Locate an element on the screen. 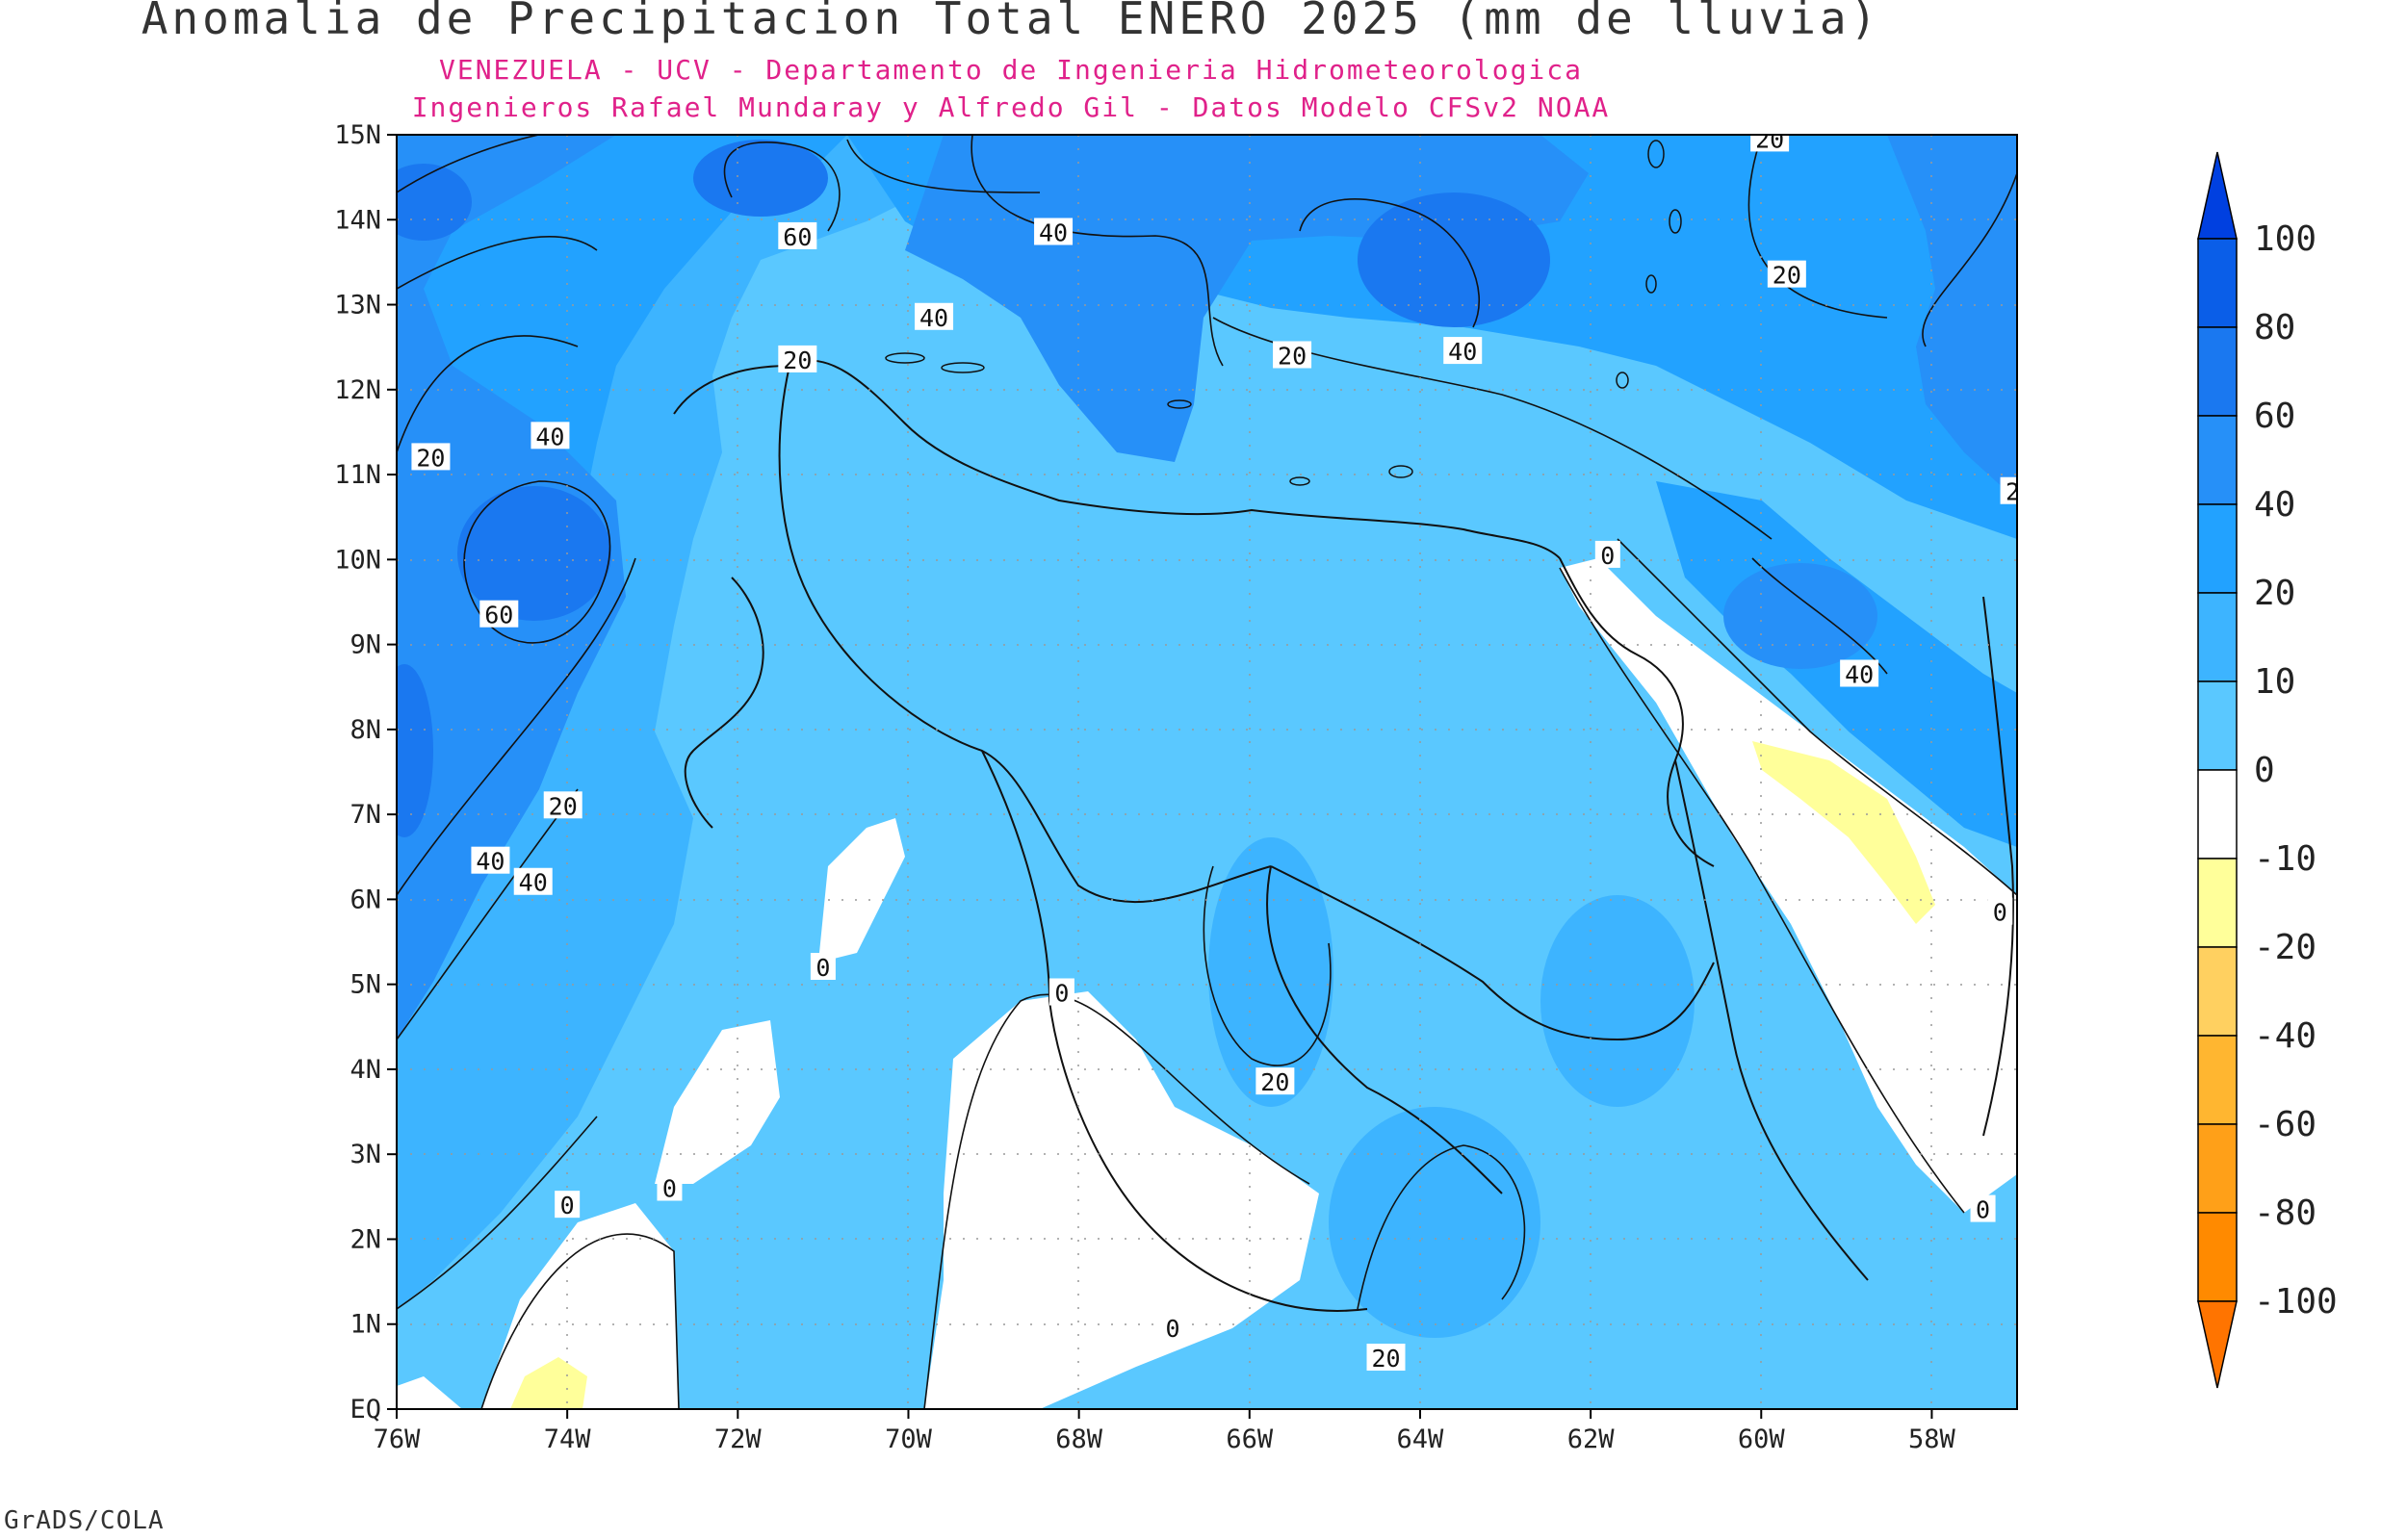 The height and width of the screenshot is (1540, 2407). lat-tick-label: 12N is located at coordinates (357, 390).